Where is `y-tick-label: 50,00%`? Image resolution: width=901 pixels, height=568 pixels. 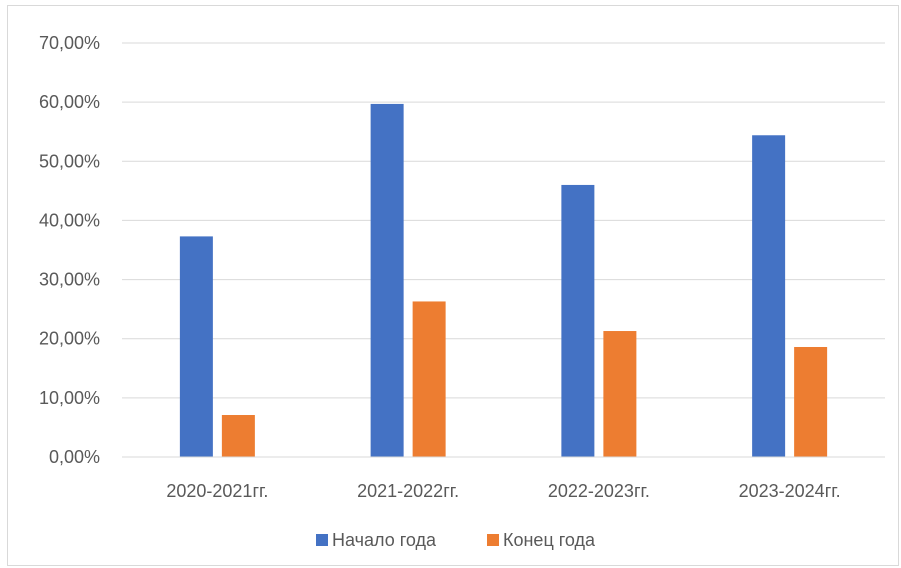
y-tick-label: 50,00% is located at coordinates (69, 161).